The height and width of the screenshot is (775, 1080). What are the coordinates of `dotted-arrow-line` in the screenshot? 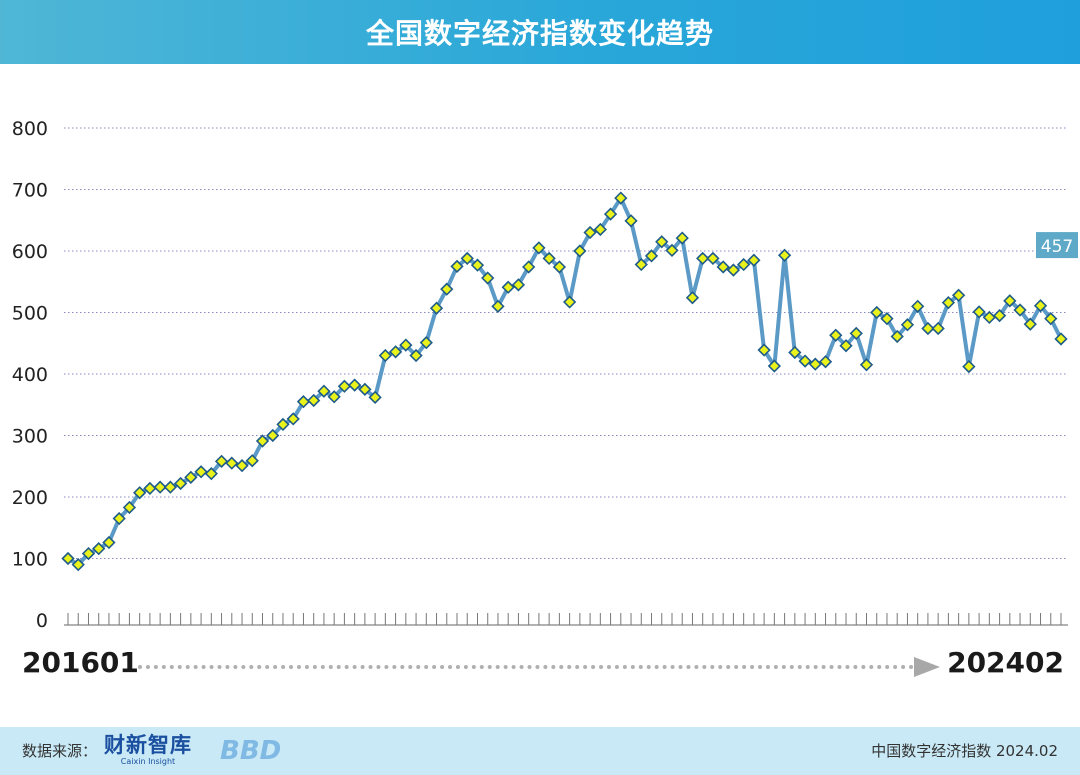 It's located at (526, 667).